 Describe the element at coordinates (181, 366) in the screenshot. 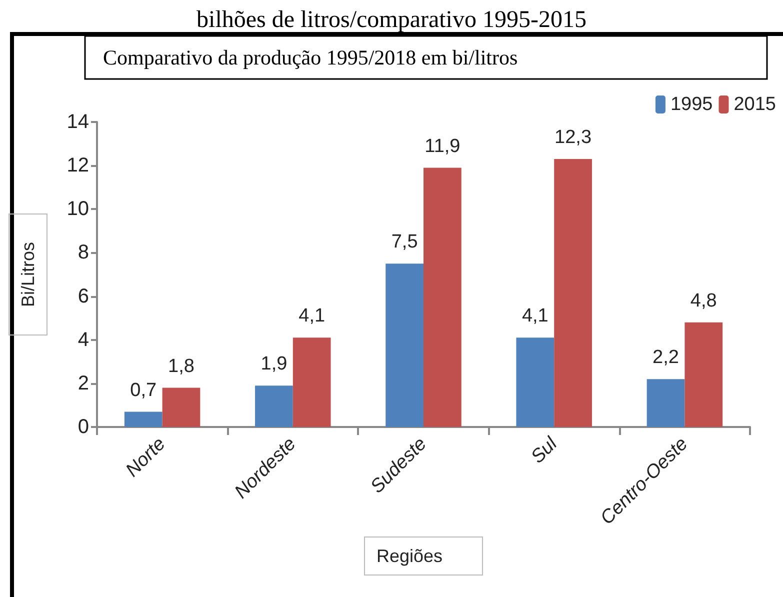

I see `data-label: 1,8` at that location.